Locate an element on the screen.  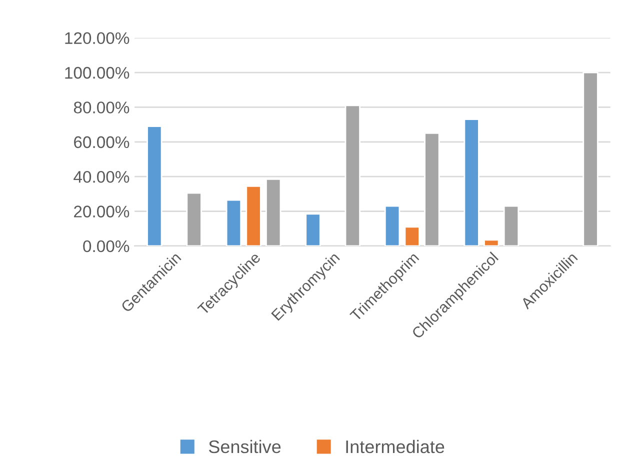
legend-label: Intermediate is located at coordinates (395, 447).